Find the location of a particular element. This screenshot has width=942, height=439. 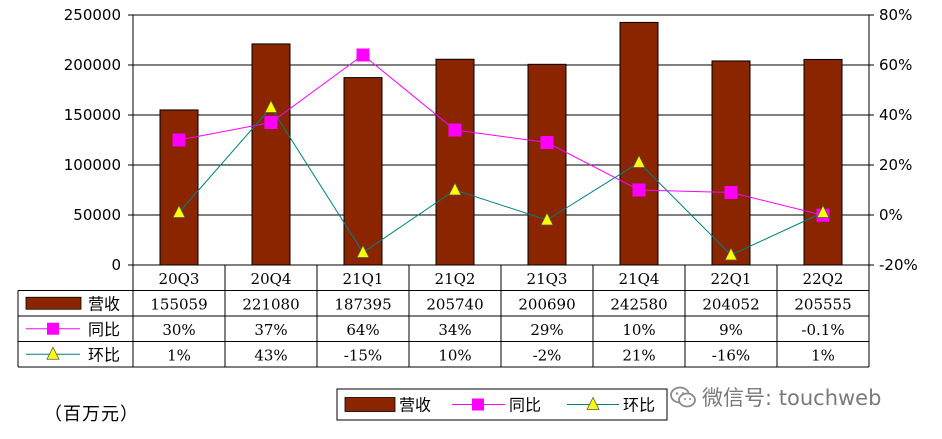

x-tick-label: 21Q4 is located at coordinates (639, 279).